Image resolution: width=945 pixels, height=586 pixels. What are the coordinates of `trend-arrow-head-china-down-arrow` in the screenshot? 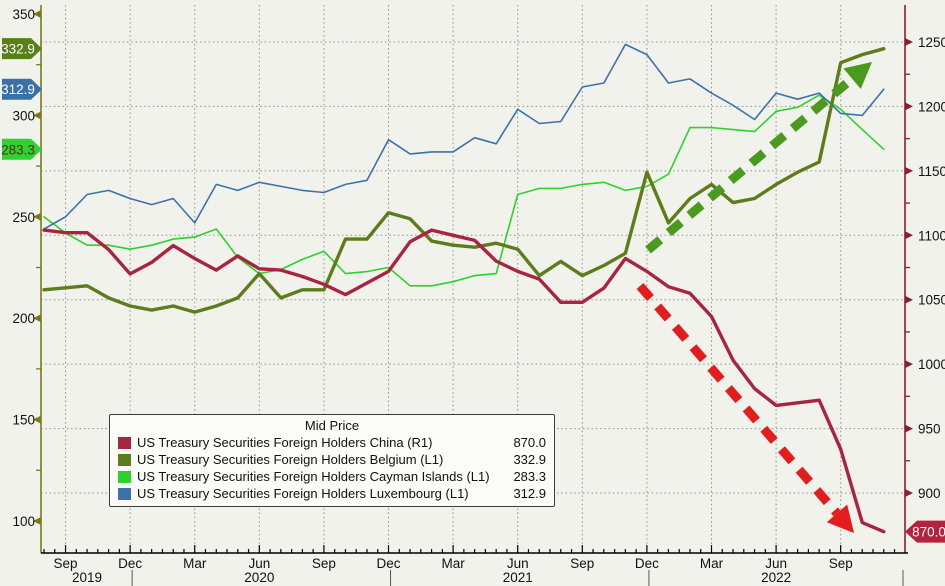 It's located at (840, 518).